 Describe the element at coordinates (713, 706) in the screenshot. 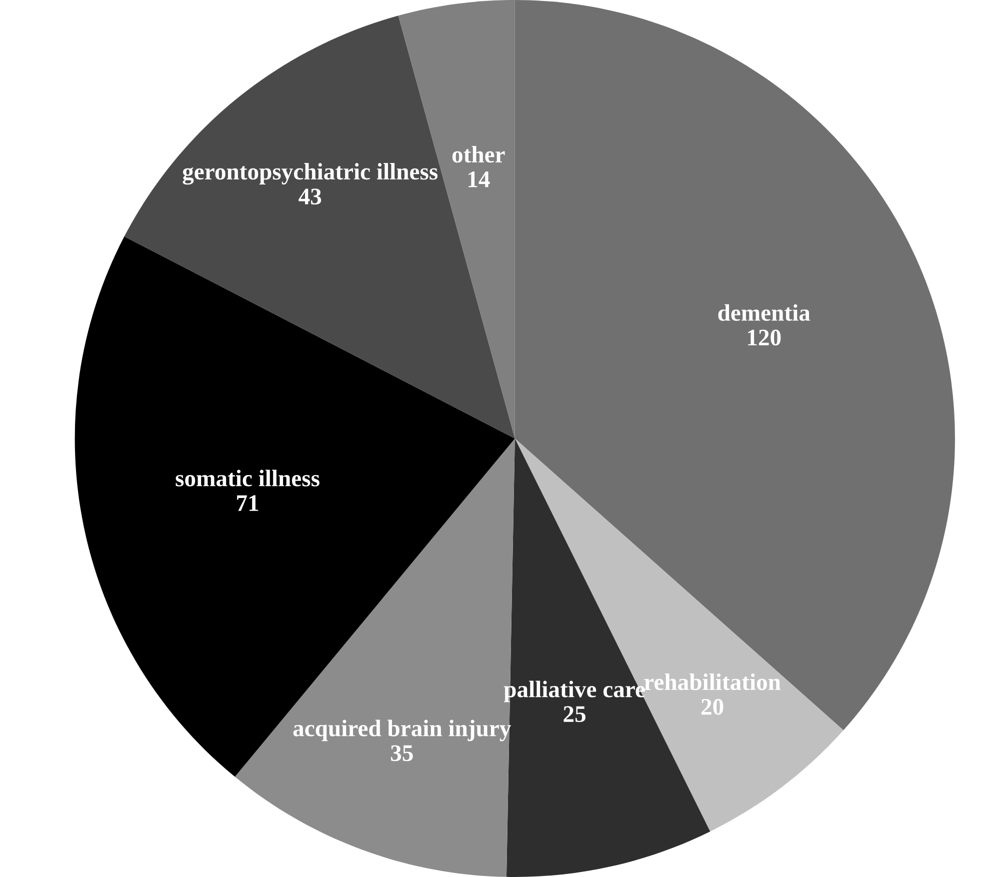

I see `data-label: 20` at that location.